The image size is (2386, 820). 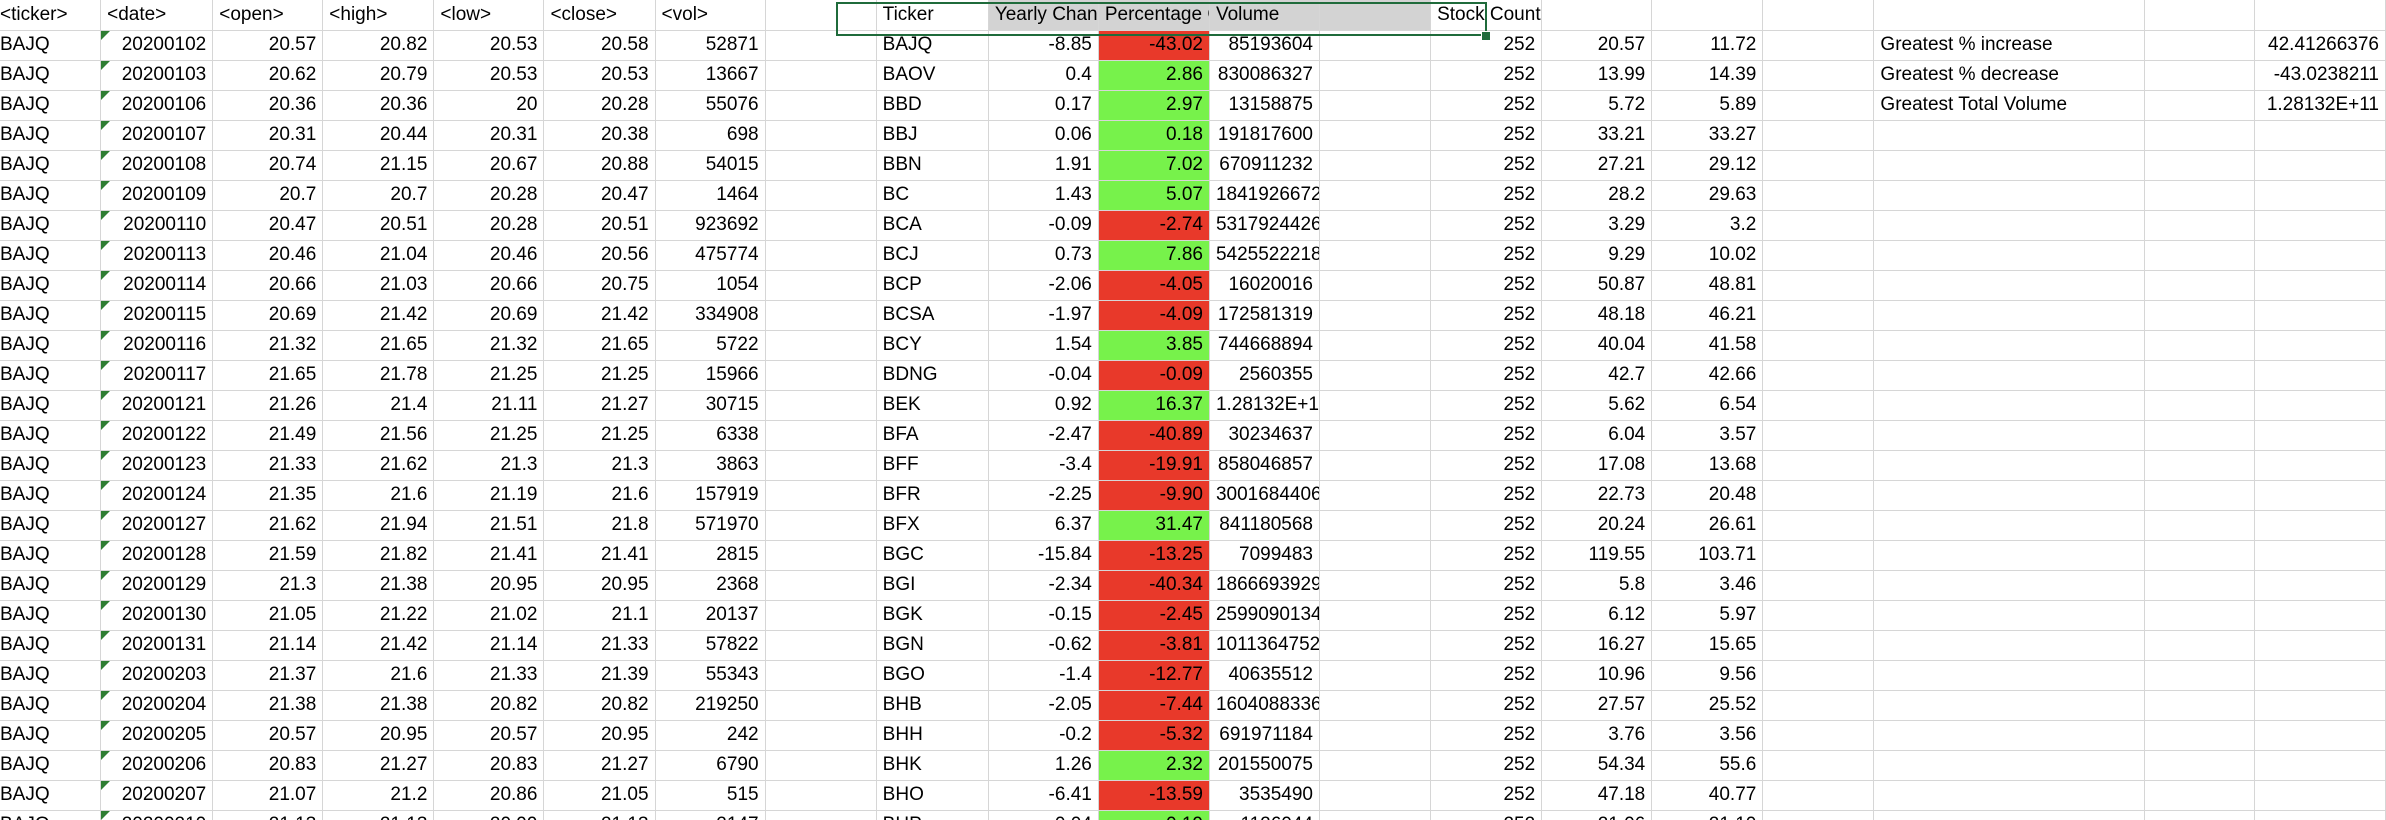 I want to click on cell-open-price: 20.24, so click(x=1597, y=525).